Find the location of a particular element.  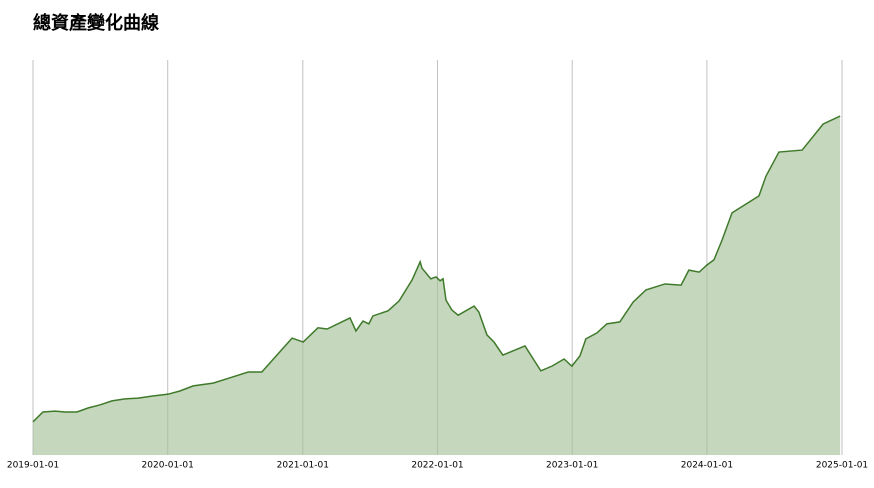

x-tick-label: 2023-01-01 is located at coordinates (572, 466).